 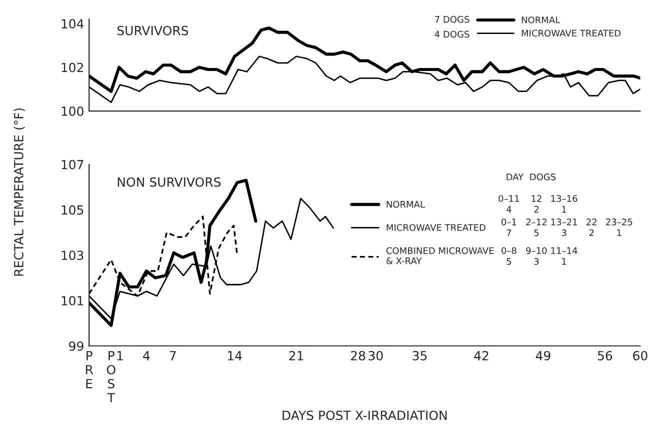 I want to click on annotation: 0–8 5, so click(x=509, y=256).